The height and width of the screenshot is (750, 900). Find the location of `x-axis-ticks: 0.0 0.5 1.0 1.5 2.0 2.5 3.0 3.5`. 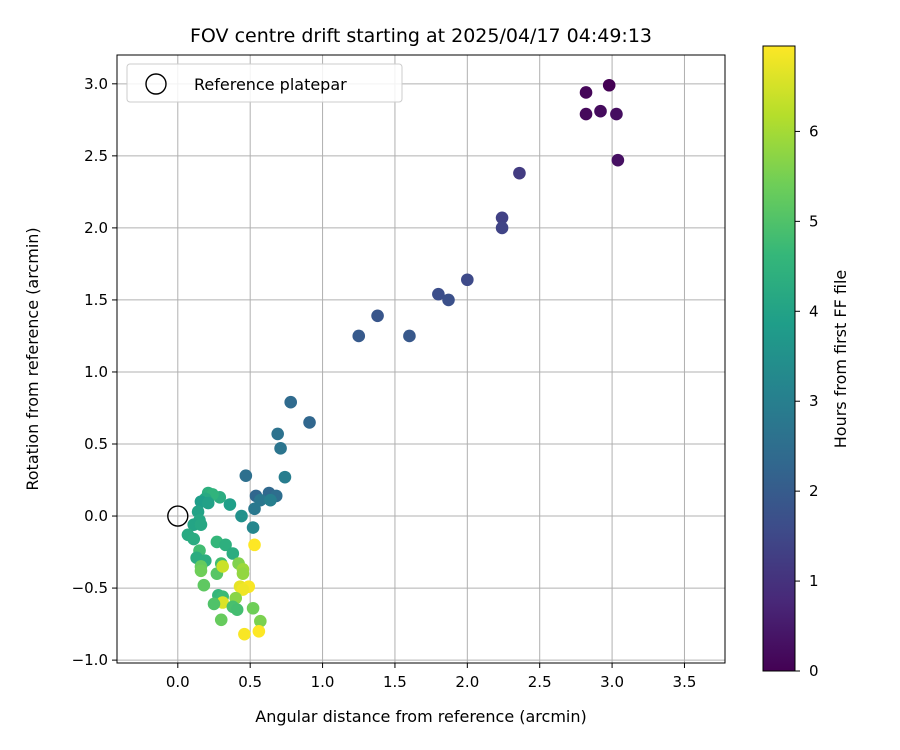

x-axis-ticks: 0.0 0.5 1.0 1.5 2.0 2.5 3.0 3.5 is located at coordinates (431, 677).